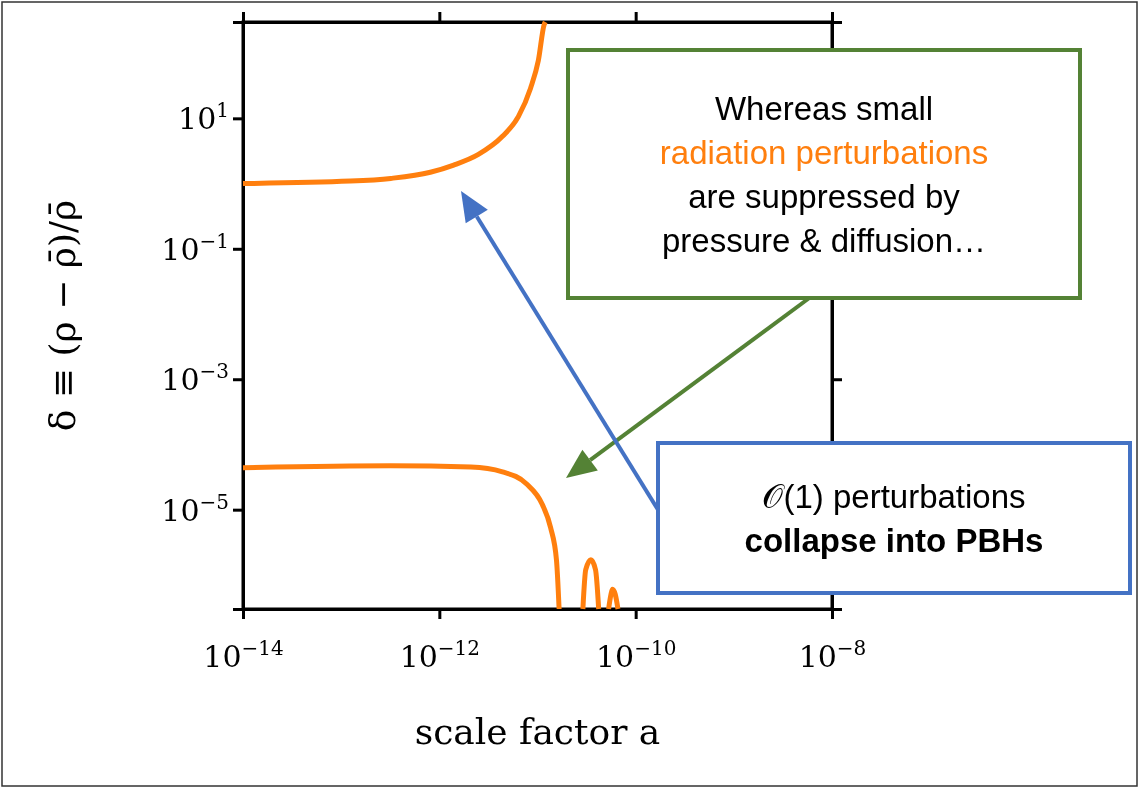 This screenshot has height=789, width=1140. What do you see at coordinates (243, 655) in the screenshot?
I see `x-tick-label: 10$^{−14}$` at bounding box center [243, 655].